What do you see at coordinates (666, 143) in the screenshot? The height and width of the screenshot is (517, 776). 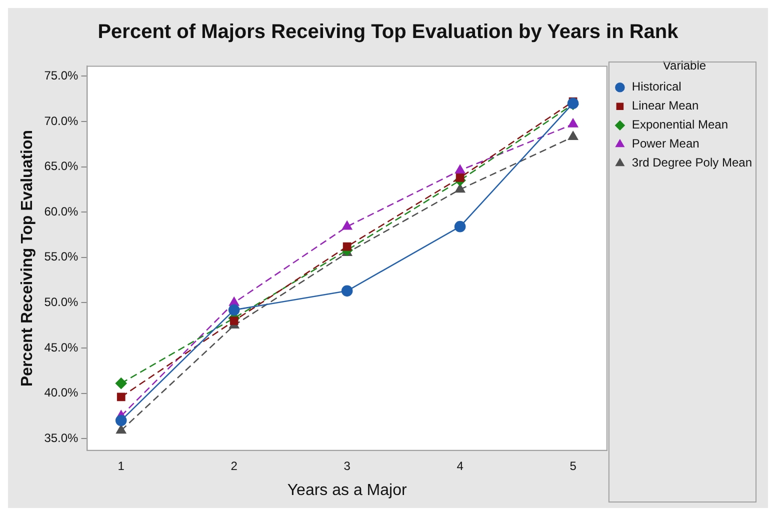 I see `legend-label: Power Mean` at bounding box center [666, 143].